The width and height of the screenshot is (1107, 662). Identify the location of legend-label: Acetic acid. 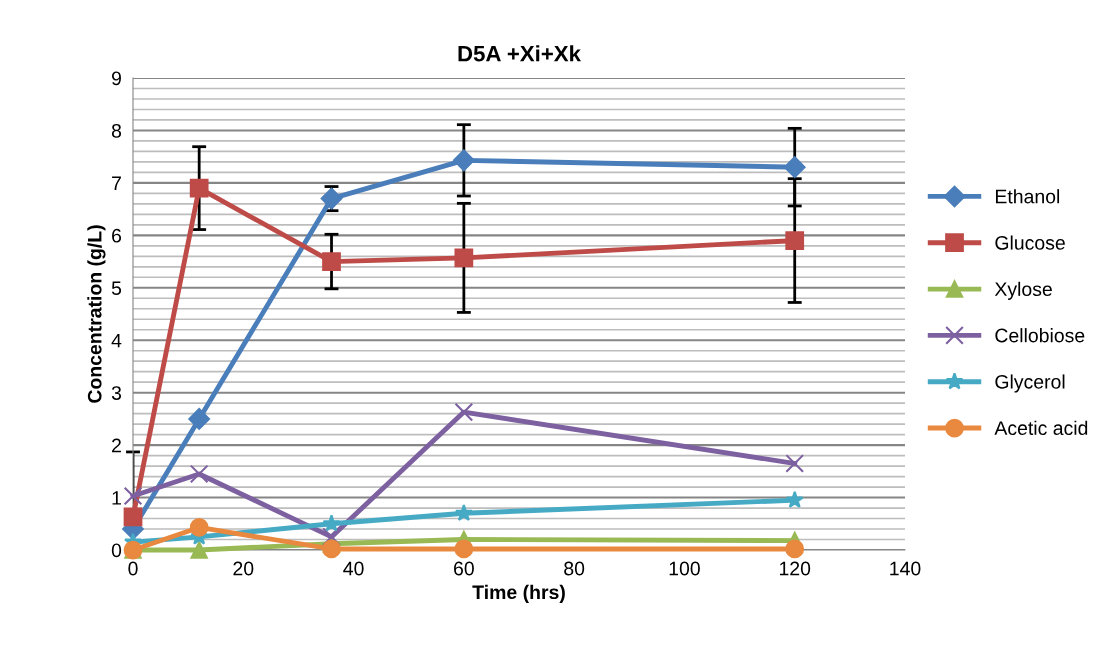
(1041, 428).